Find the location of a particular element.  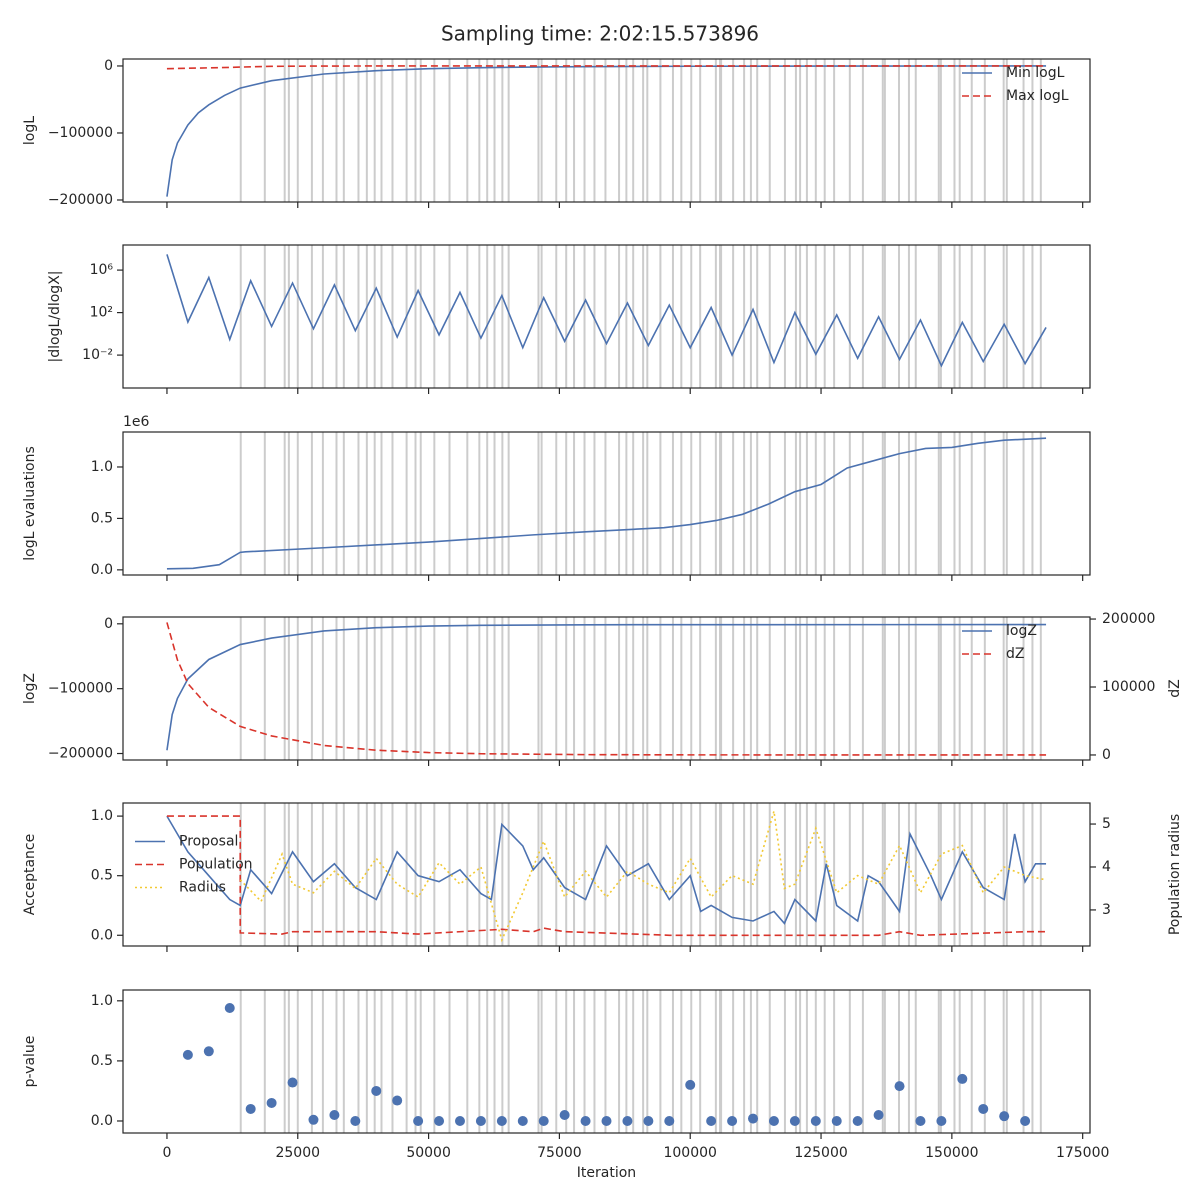

x-tick-label: 125000 is located at coordinates (820, 1153).